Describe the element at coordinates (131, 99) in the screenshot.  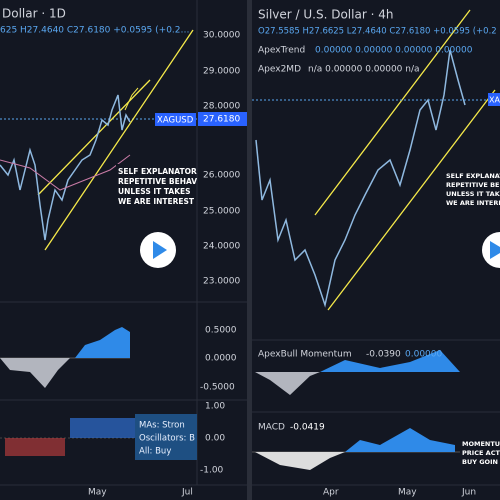
I see `projection-arrow` at that location.